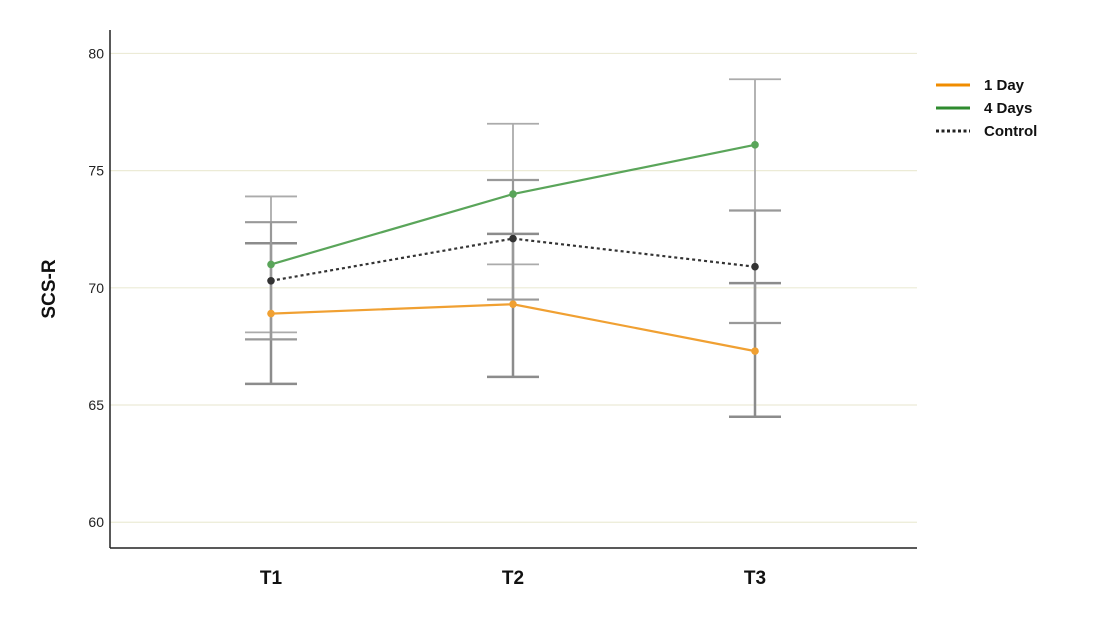 The height and width of the screenshot is (630, 1094). What do you see at coordinates (96, 405) in the screenshot?
I see `y-tick-label: 65` at bounding box center [96, 405].